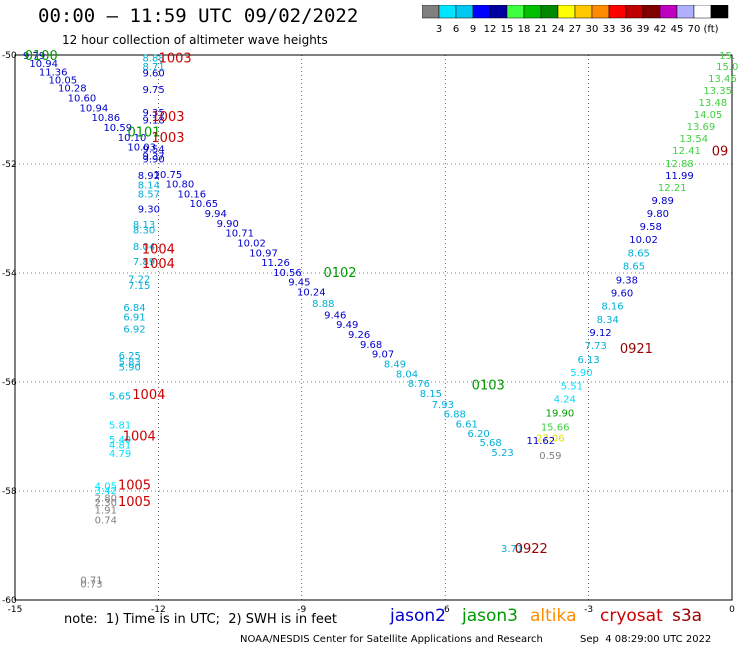  I want to click on wave-height-point: 12.88, so click(679, 164).